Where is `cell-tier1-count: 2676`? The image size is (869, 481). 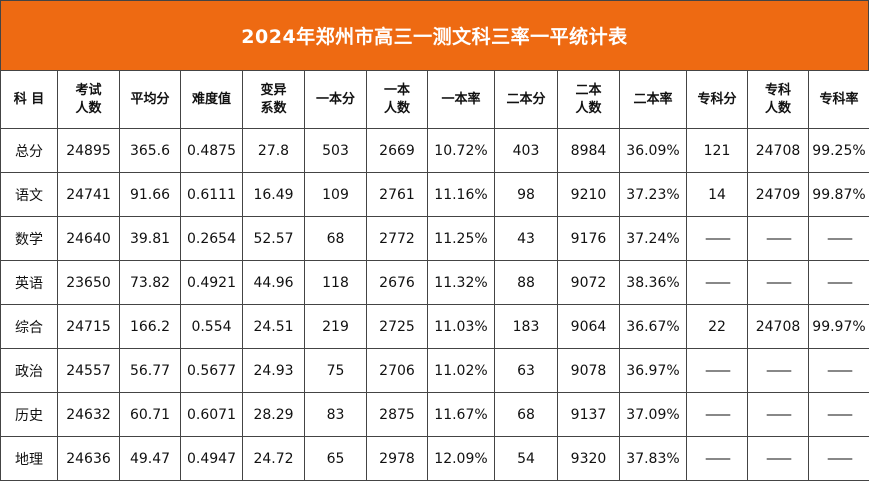 cell-tier1-count: 2676 is located at coordinates (397, 283).